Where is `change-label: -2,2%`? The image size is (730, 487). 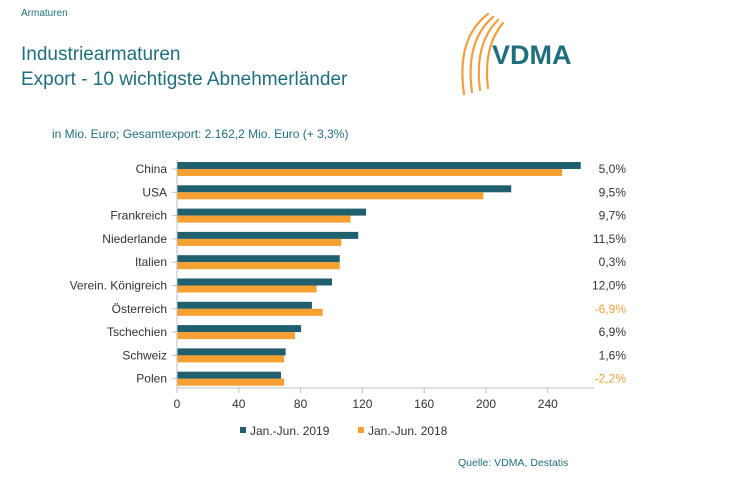 change-label: -2,2% is located at coordinates (611, 379).